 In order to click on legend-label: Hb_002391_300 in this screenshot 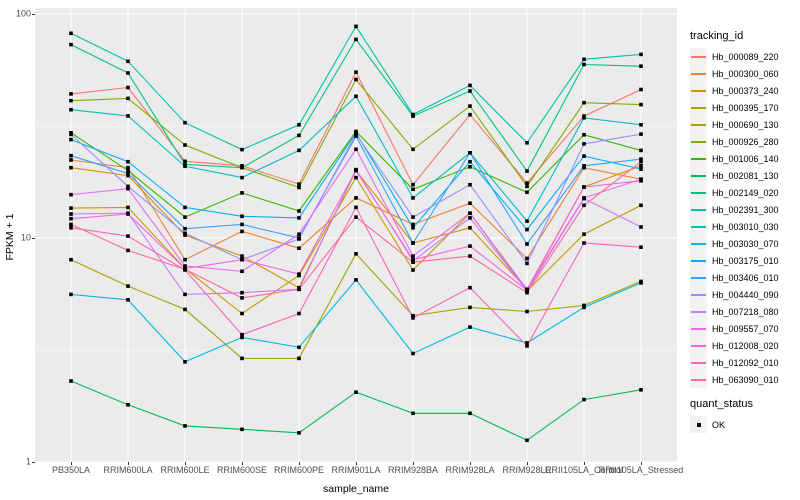, I will do `click(745, 209)`.